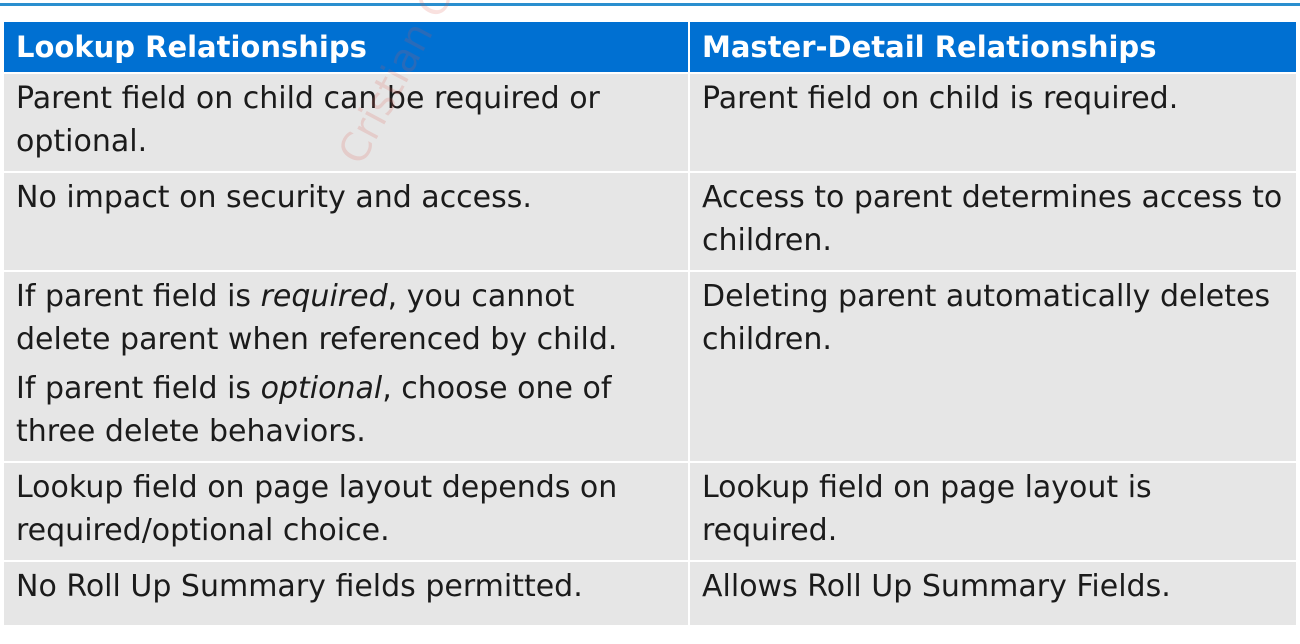 The image size is (1300, 644). What do you see at coordinates (347, 221) in the screenshot?
I see `cell-lookup: No impact on security and access.` at bounding box center [347, 221].